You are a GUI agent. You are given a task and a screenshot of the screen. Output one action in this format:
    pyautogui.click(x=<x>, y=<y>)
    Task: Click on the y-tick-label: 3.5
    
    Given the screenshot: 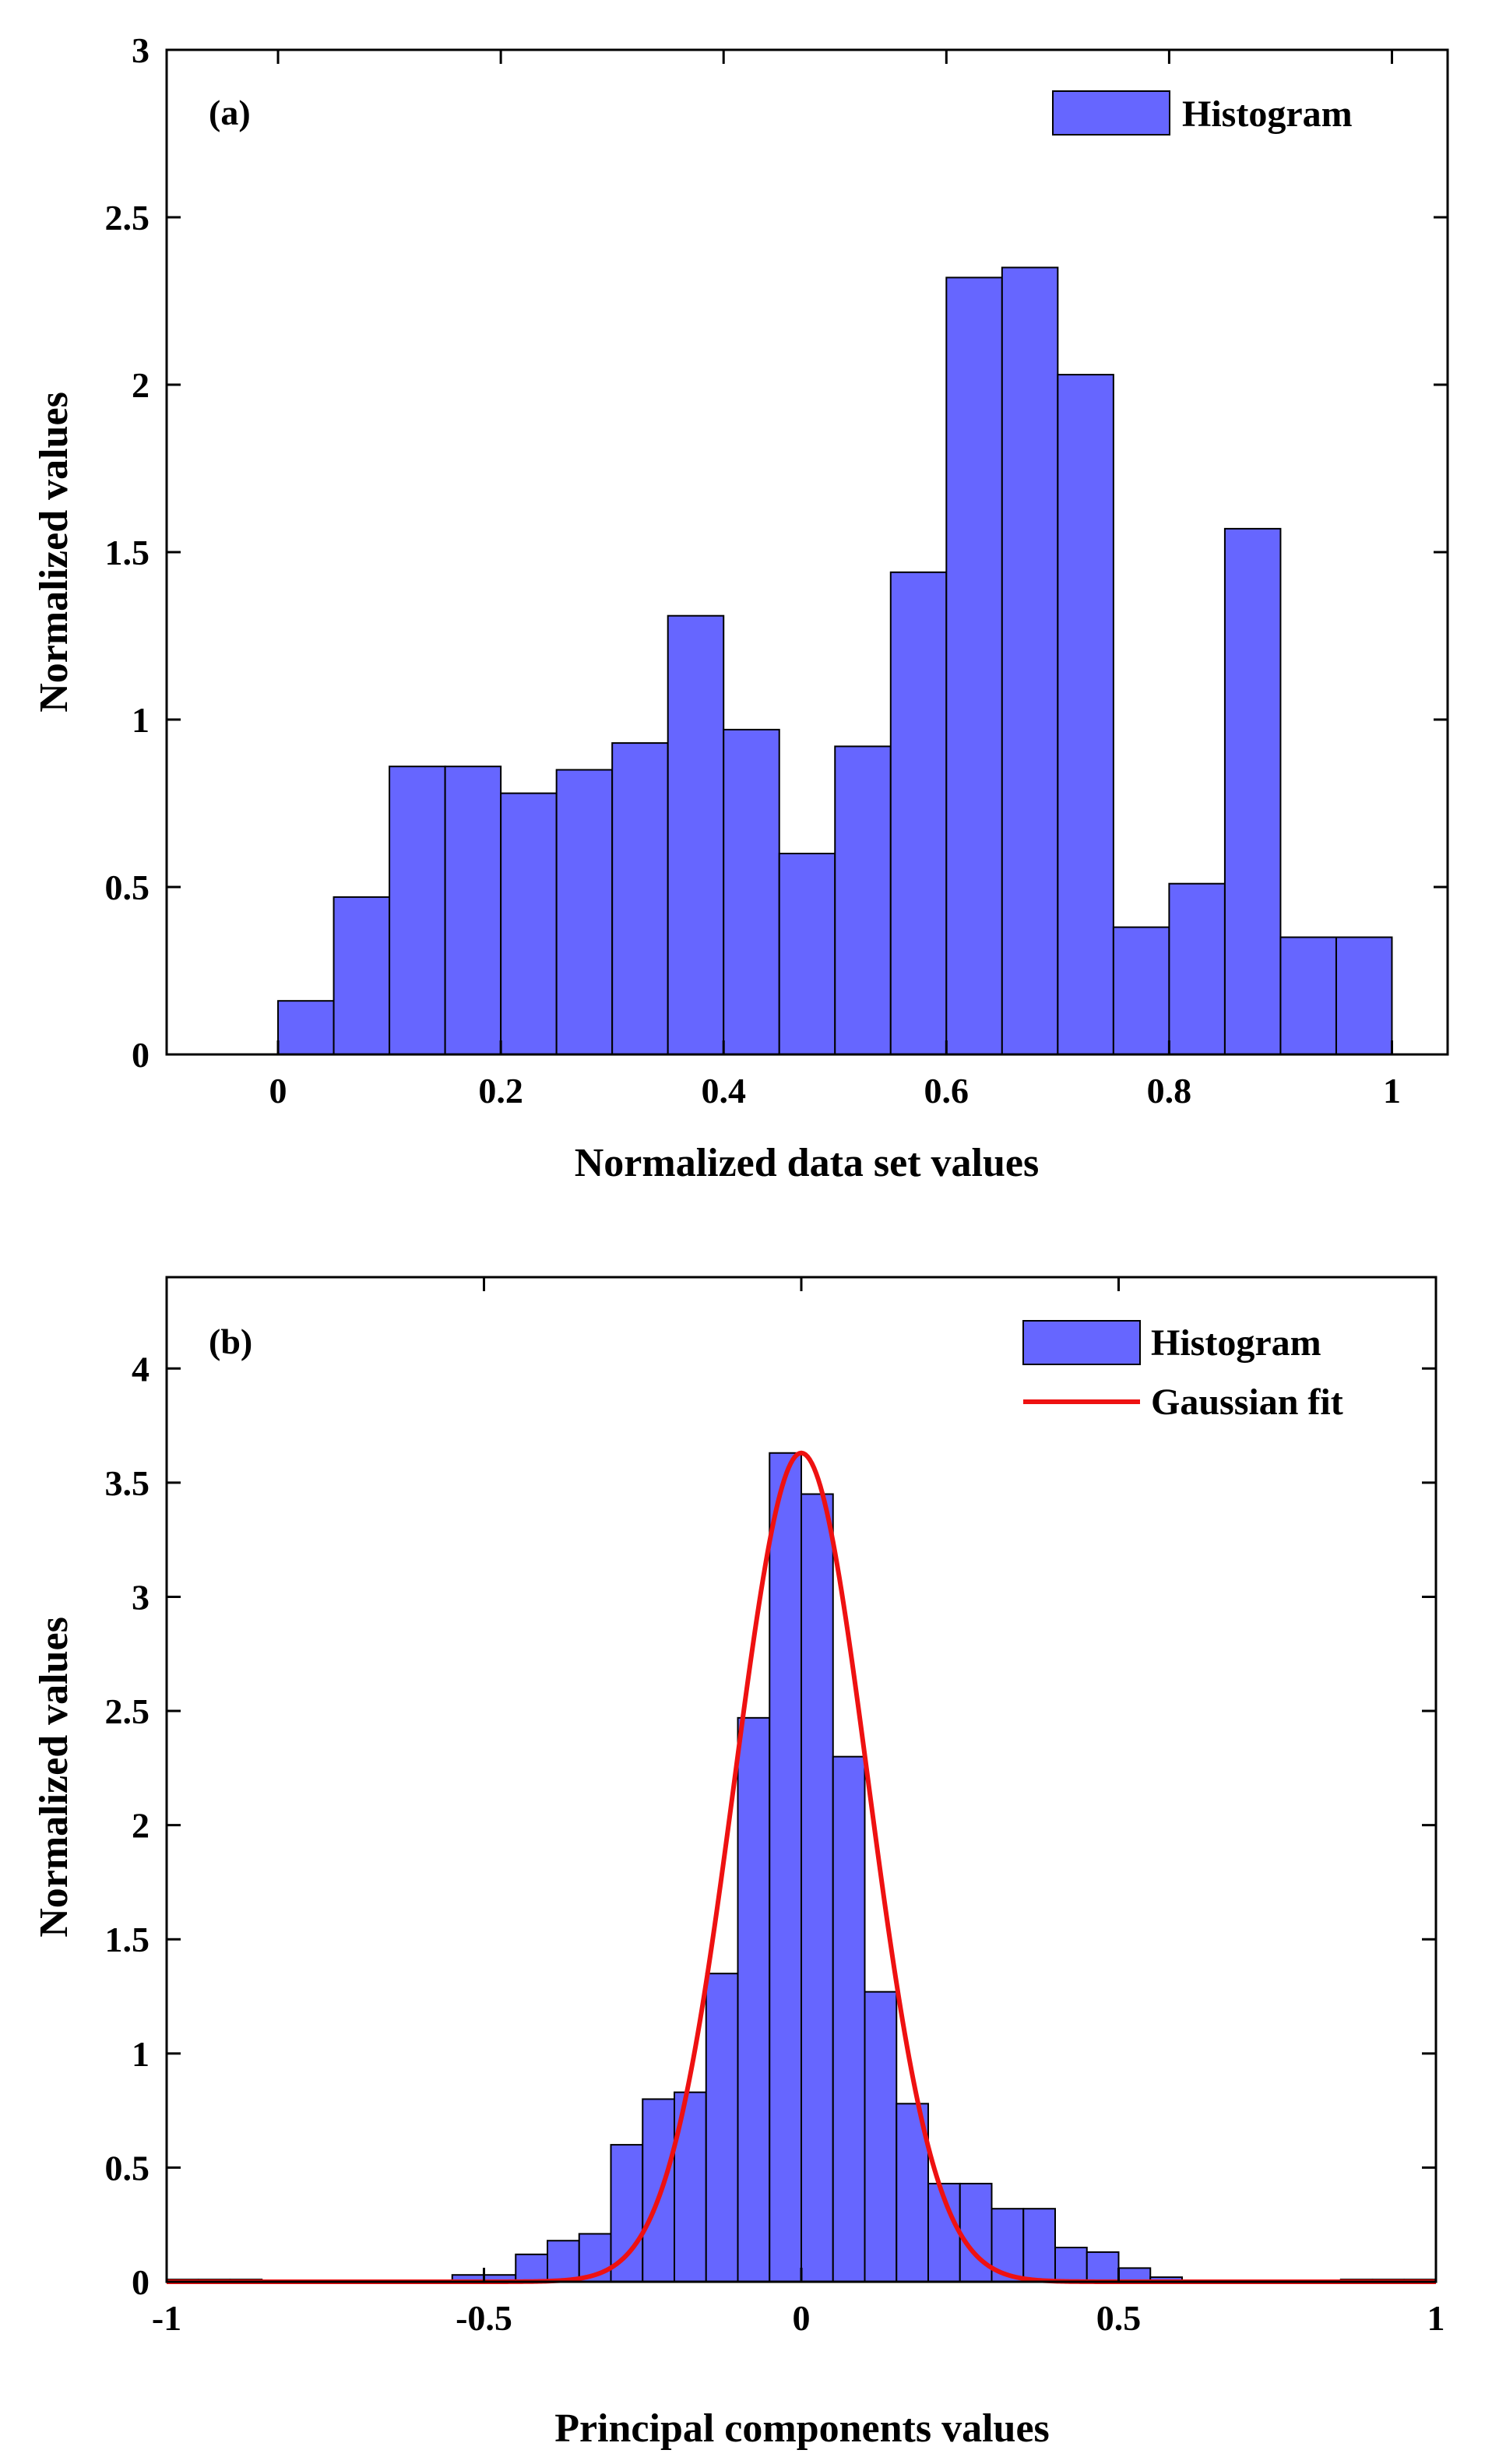 What is the action you would take?
    pyautogui.click(x=127, y=1483)
    